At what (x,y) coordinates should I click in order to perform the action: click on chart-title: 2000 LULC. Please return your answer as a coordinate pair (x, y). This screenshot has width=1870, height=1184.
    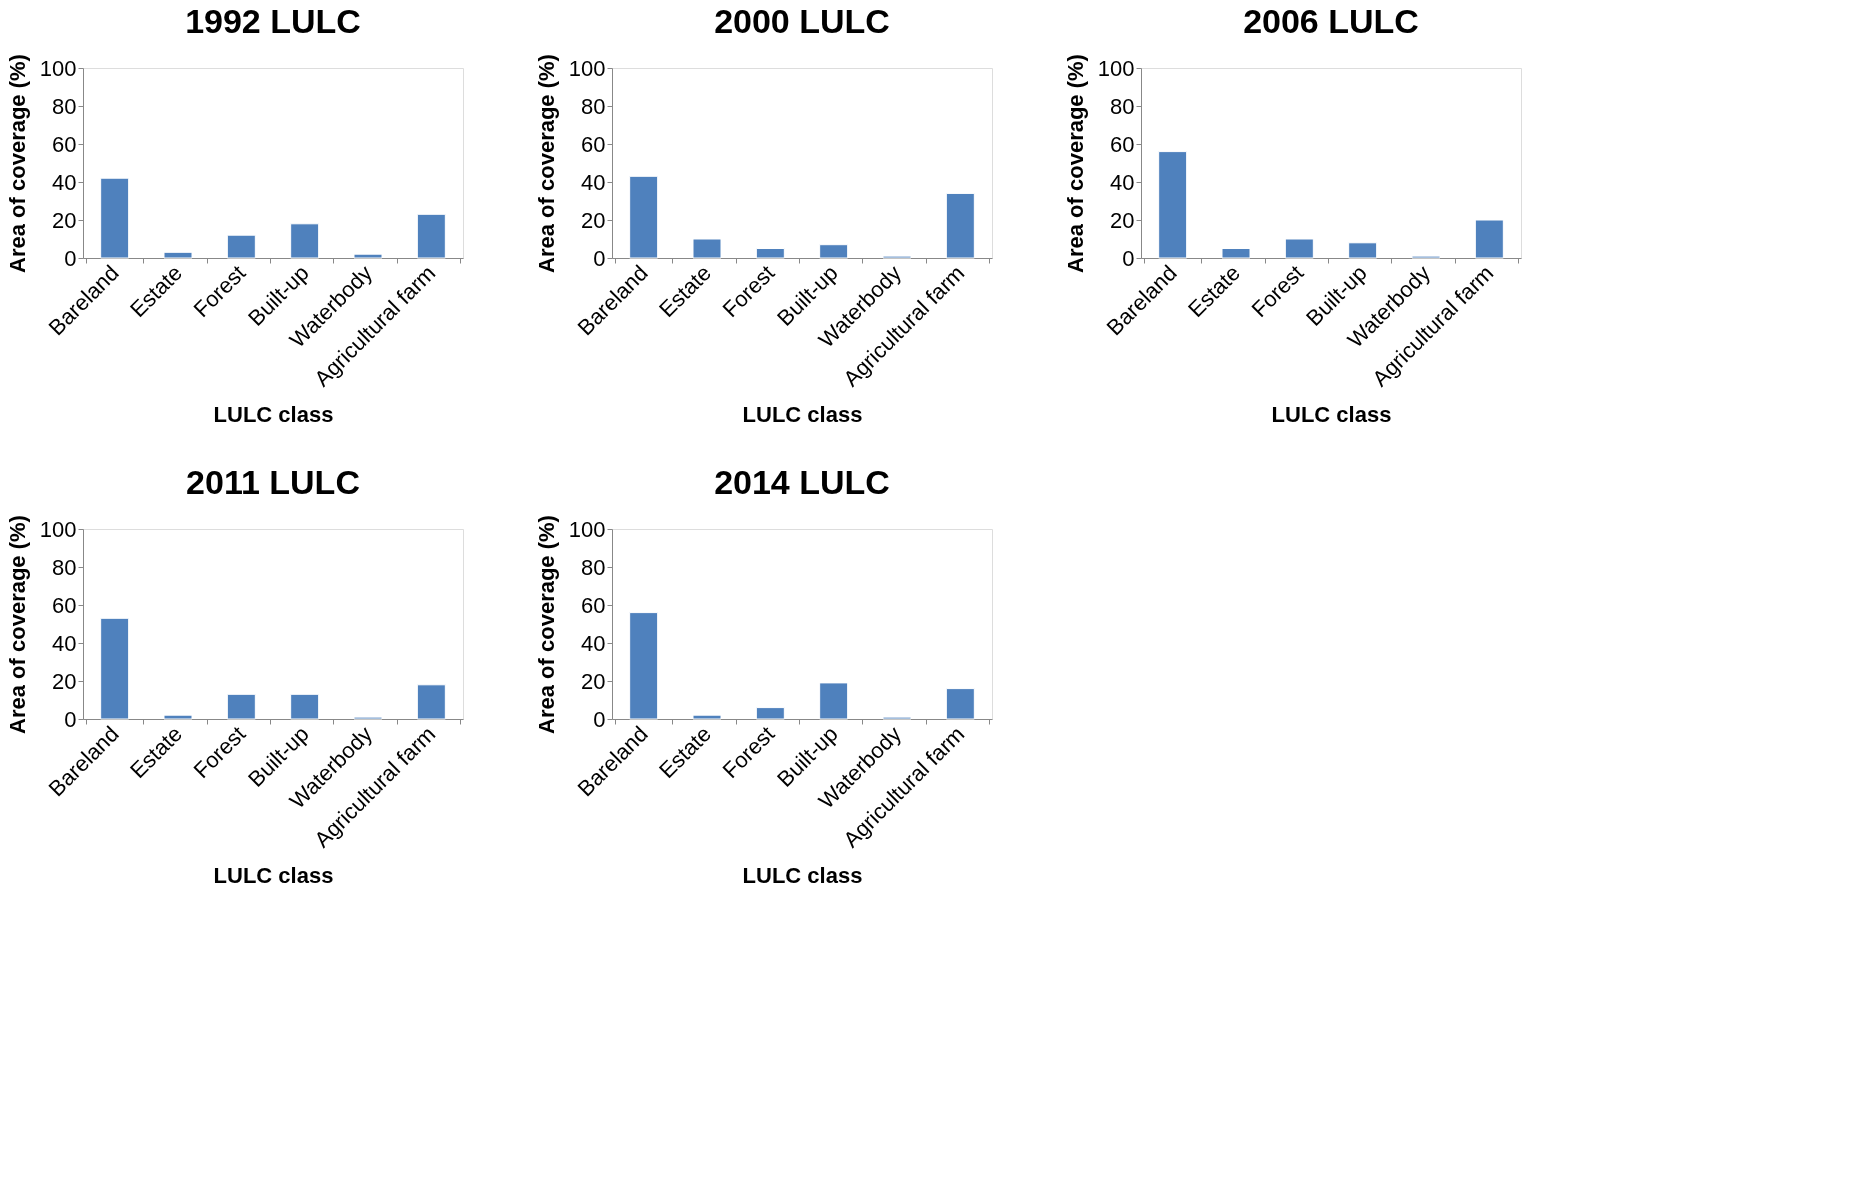
    Looking at the image, I should click on (802, 20).